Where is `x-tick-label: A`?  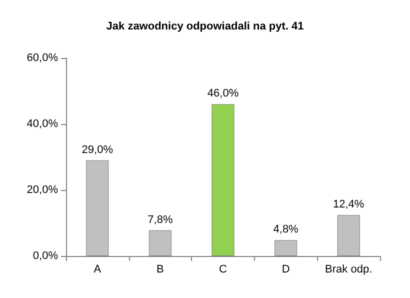
x-tick-label: A is located at coordinates (98, 270).